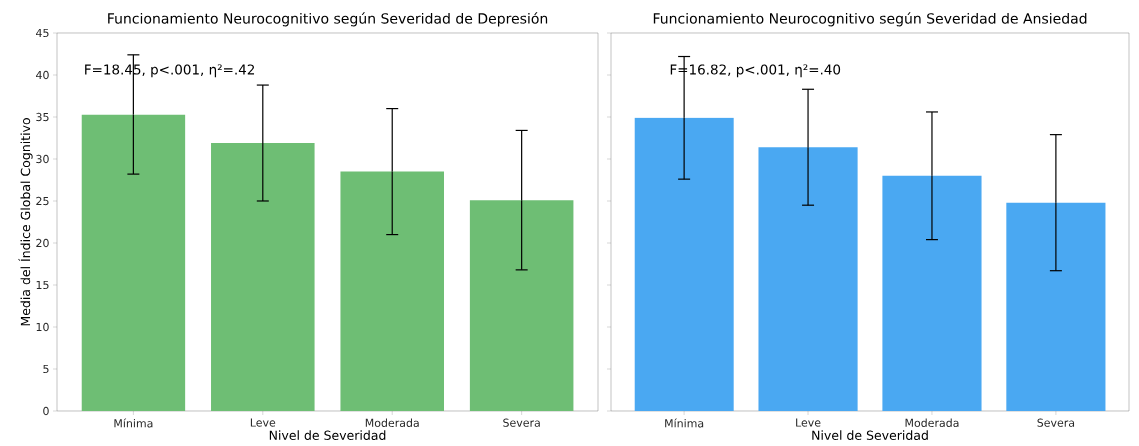  Describe the element at coordinates (42, 33) in the screenshot. I see `y-tick-label: 45` at that location.